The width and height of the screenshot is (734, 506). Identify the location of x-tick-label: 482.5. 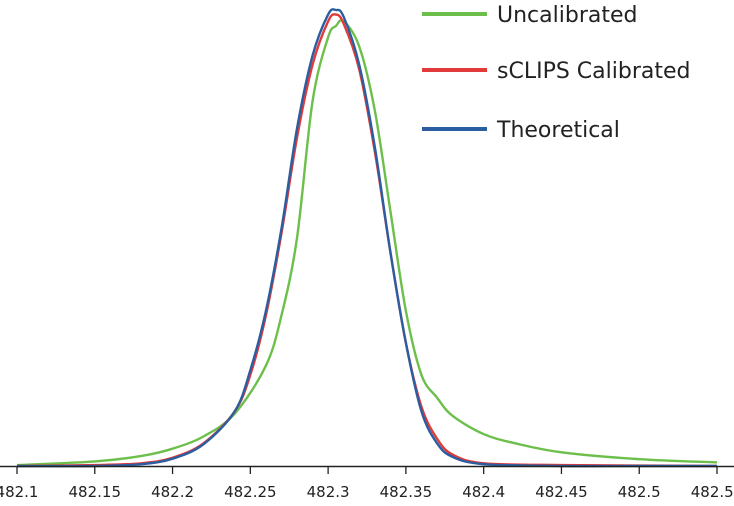
(639, 492).